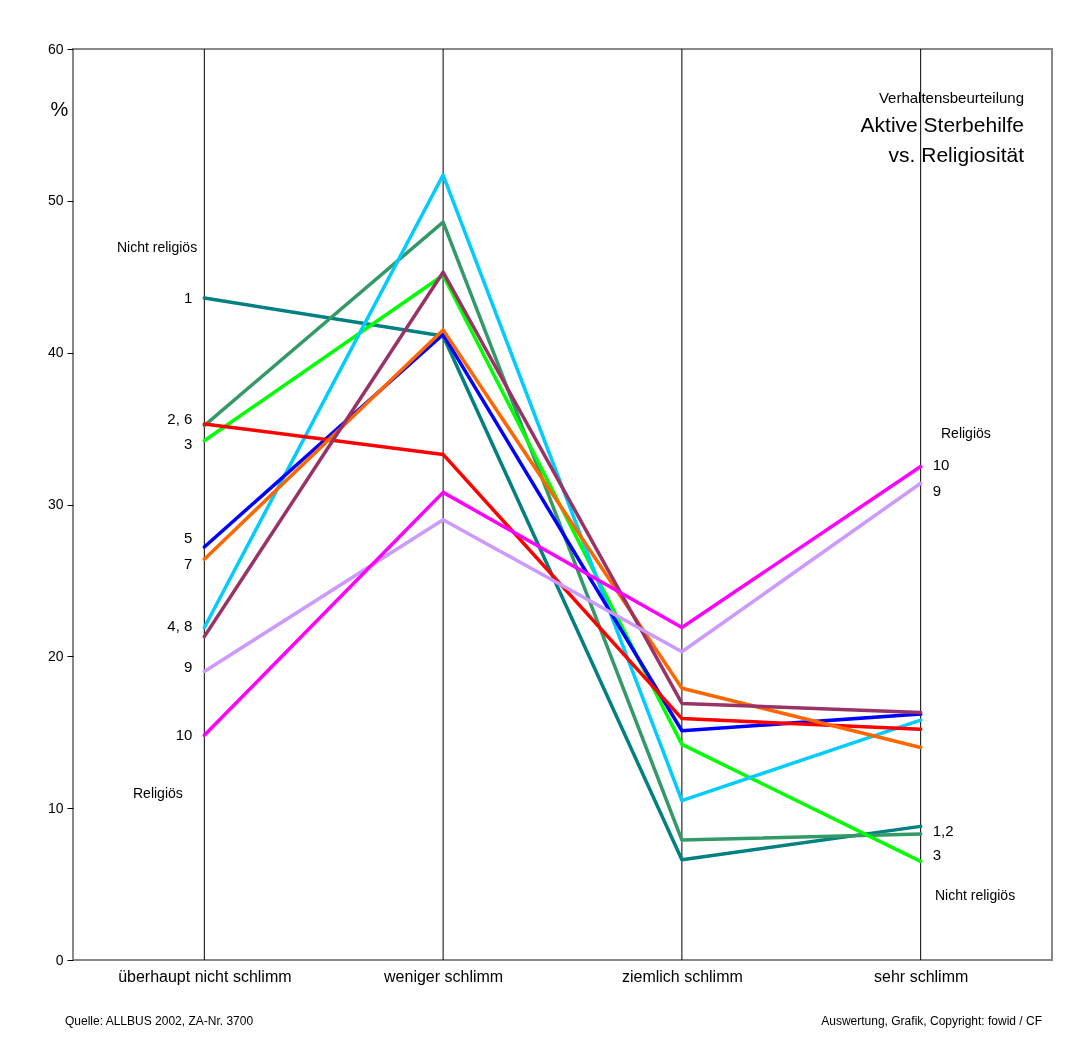  Describe the element at coordinates (942, 139) in the screenshot. I see `text: Aktive Sterbehilfe vs. Religiosität` at that location.